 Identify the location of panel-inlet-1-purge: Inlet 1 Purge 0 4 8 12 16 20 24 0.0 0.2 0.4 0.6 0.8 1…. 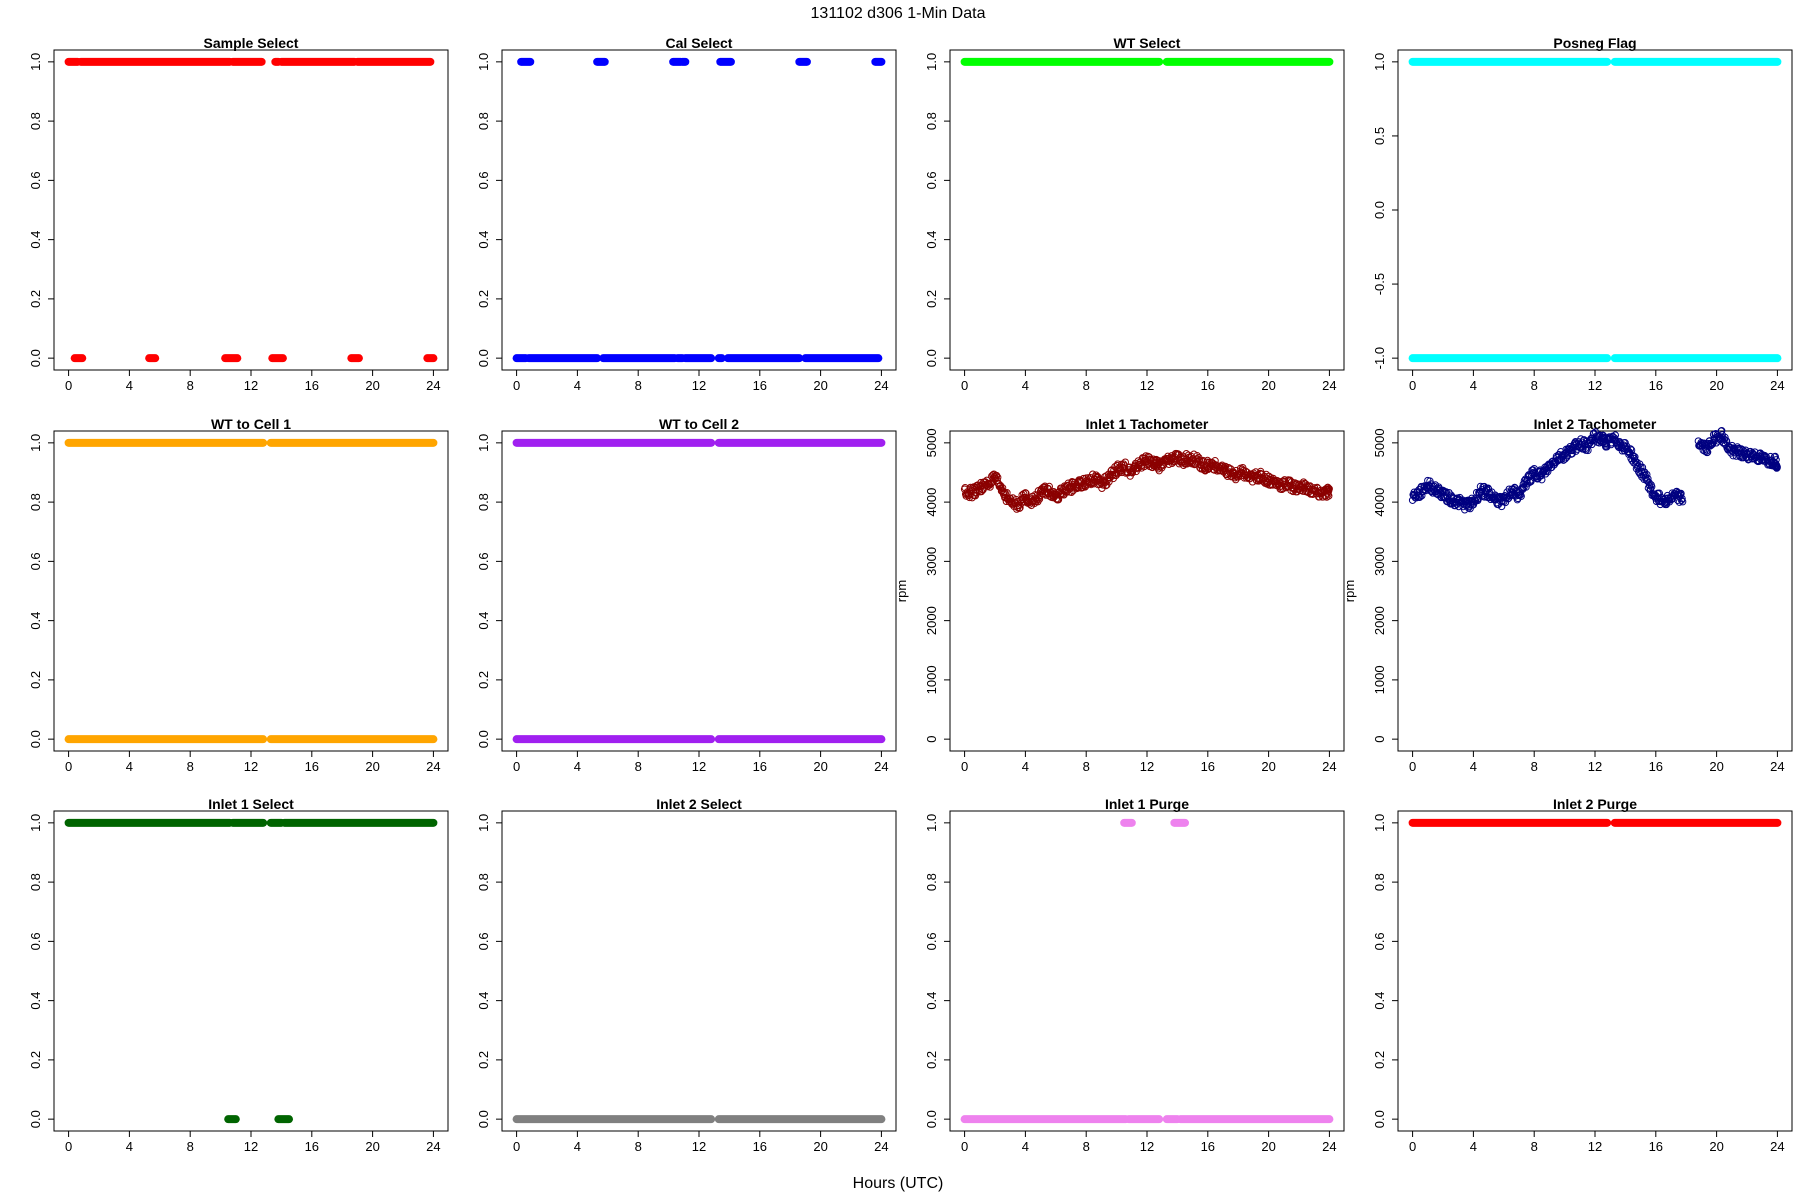
(1134, 975).